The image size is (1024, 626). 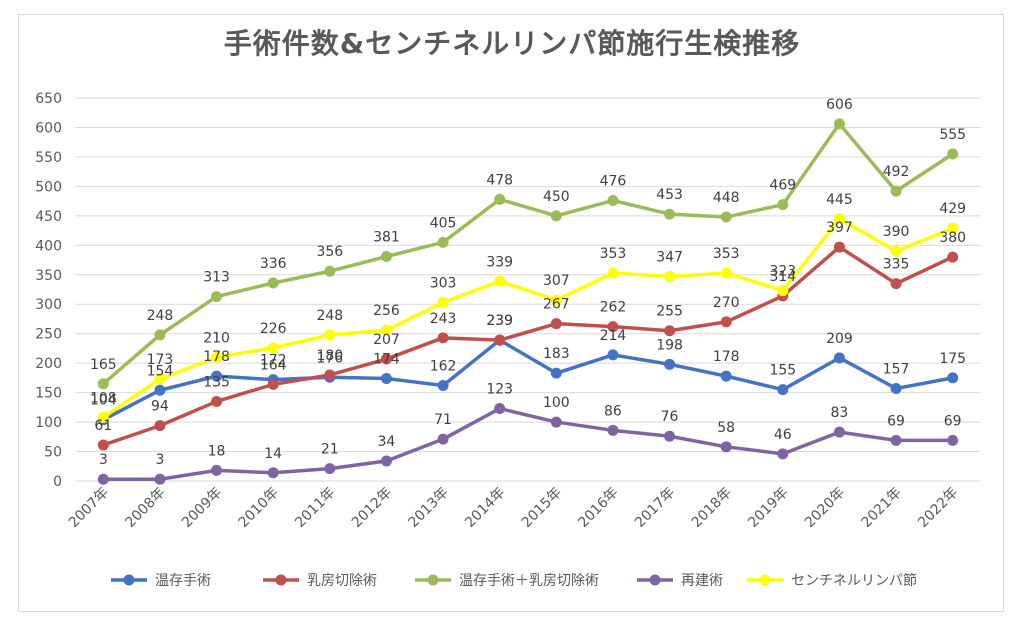 I want to click on x-tick-label: 2015年, so click(x=542, y=508).